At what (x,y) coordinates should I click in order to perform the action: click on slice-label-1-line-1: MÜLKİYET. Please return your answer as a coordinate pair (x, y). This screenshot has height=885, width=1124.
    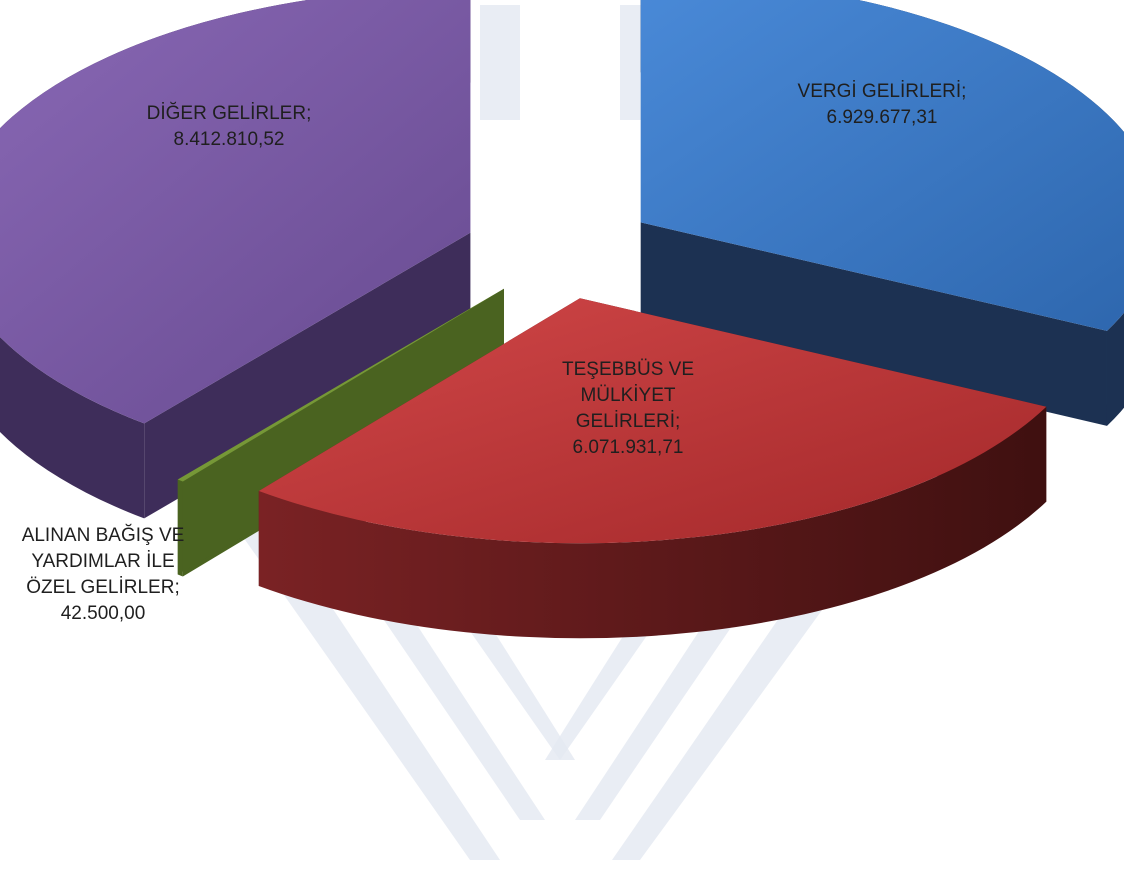
    Looking at the image, I should click on (627, 395).